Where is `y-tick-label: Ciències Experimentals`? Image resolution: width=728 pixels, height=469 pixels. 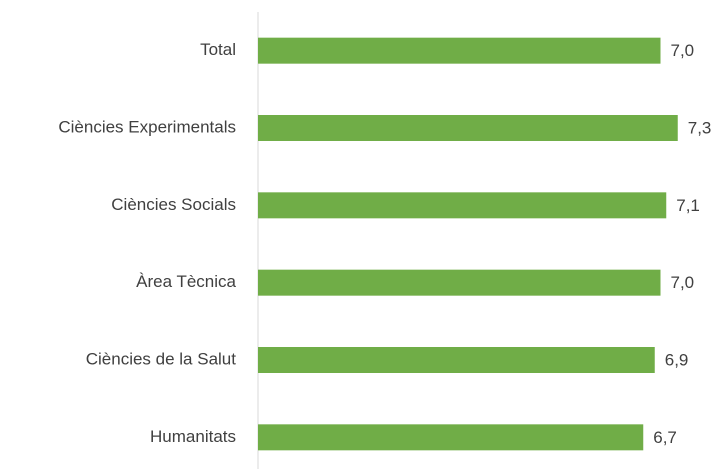 y-tick-label: Ciències Experimentals is located at coordinates (147, 126).